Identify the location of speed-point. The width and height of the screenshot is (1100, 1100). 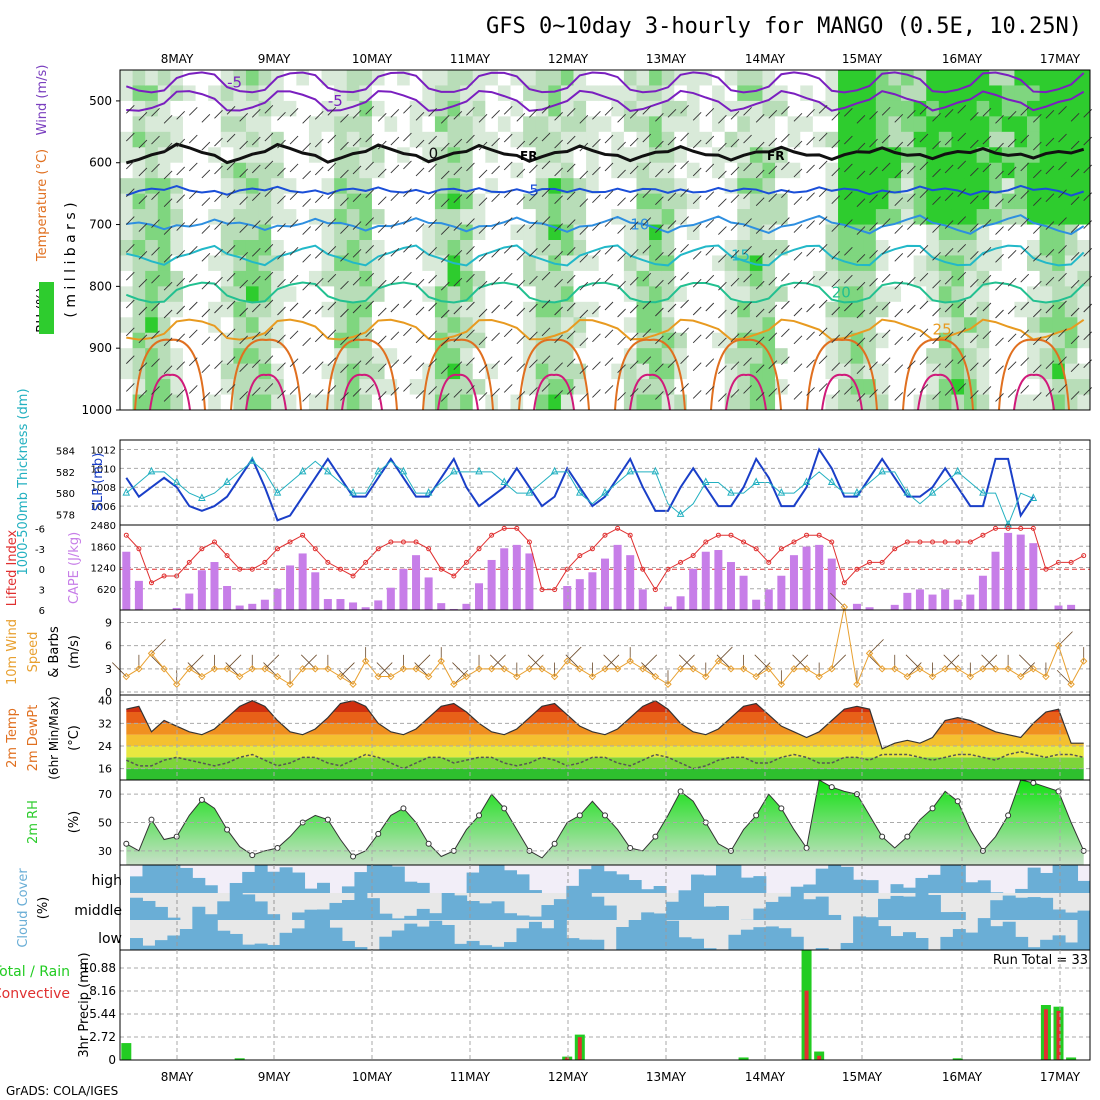
(718, 661).